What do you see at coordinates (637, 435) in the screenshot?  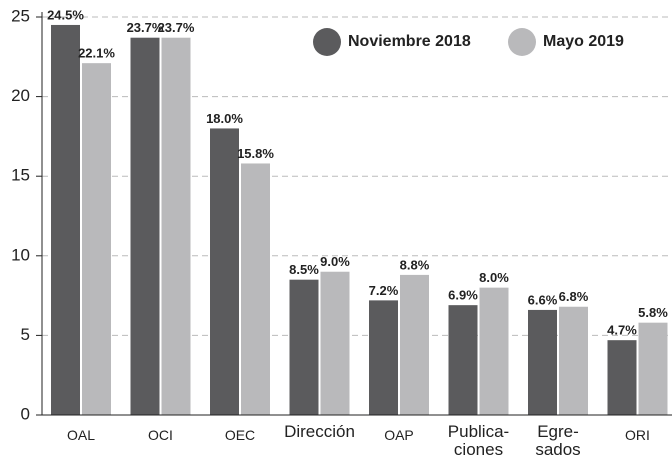 I see `x-tick-label: ORI` at bounding box center [637, 435].